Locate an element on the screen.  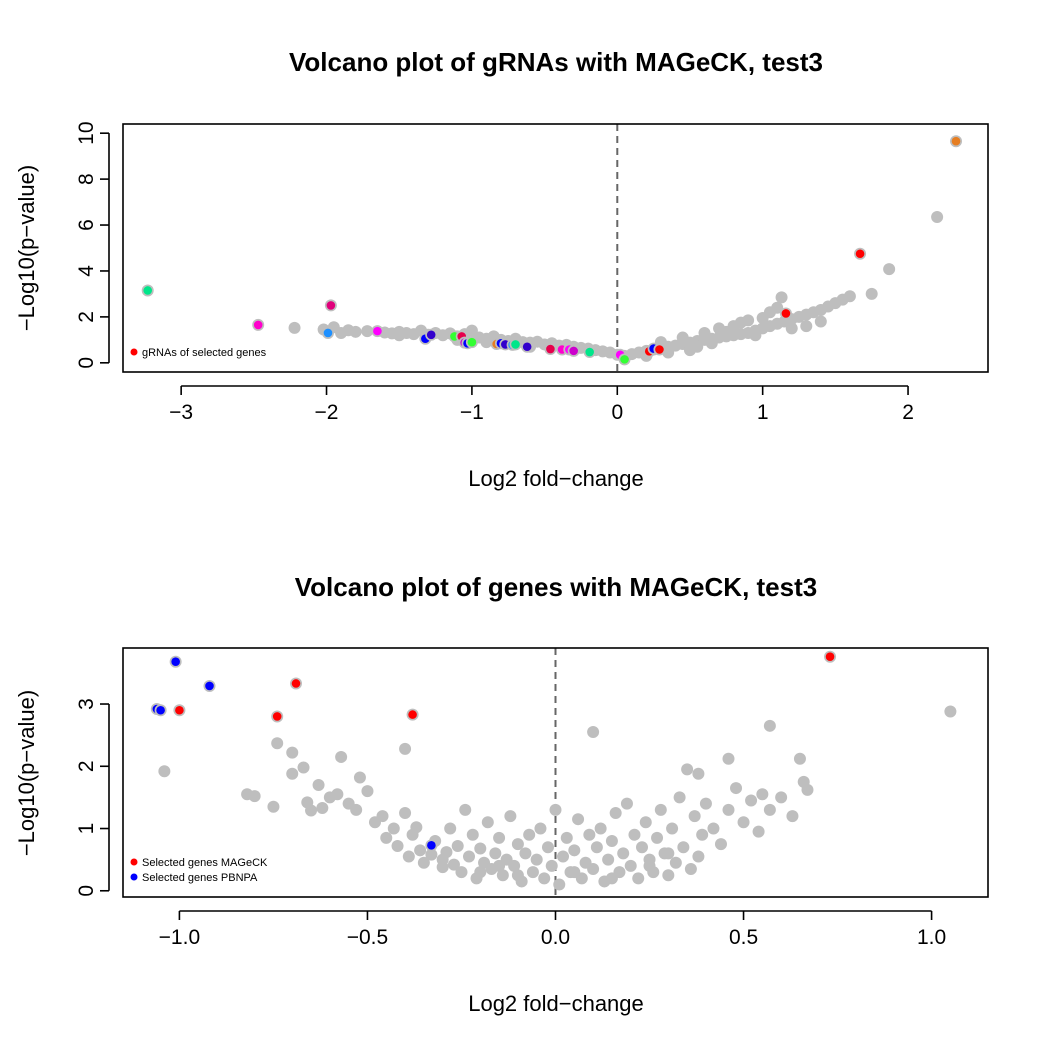
grna-y-tick-label: 8 is located at coordinates (86, 179).